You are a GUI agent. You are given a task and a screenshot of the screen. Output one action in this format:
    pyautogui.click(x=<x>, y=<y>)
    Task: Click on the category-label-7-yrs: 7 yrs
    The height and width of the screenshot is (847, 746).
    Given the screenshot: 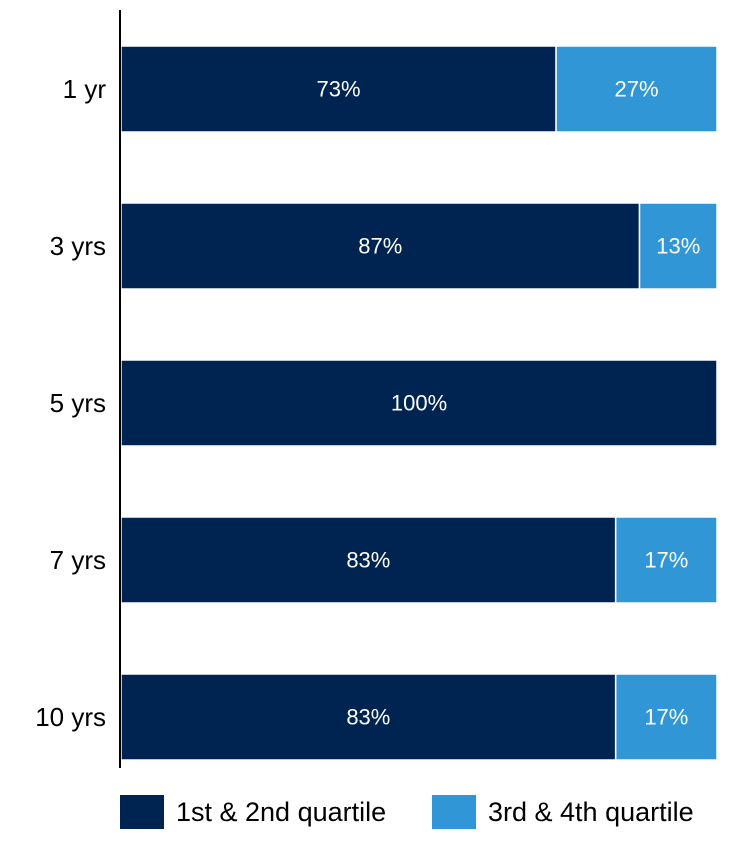 What is the action you would take?
    pyautogui.click(x=78, y=560)
    